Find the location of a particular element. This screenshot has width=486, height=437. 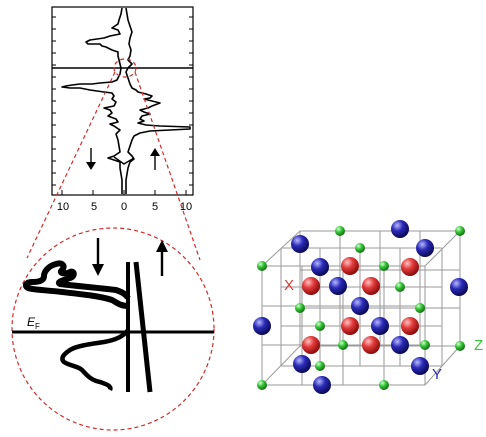

zoom-connector-left is located at coordinates (71, 165).